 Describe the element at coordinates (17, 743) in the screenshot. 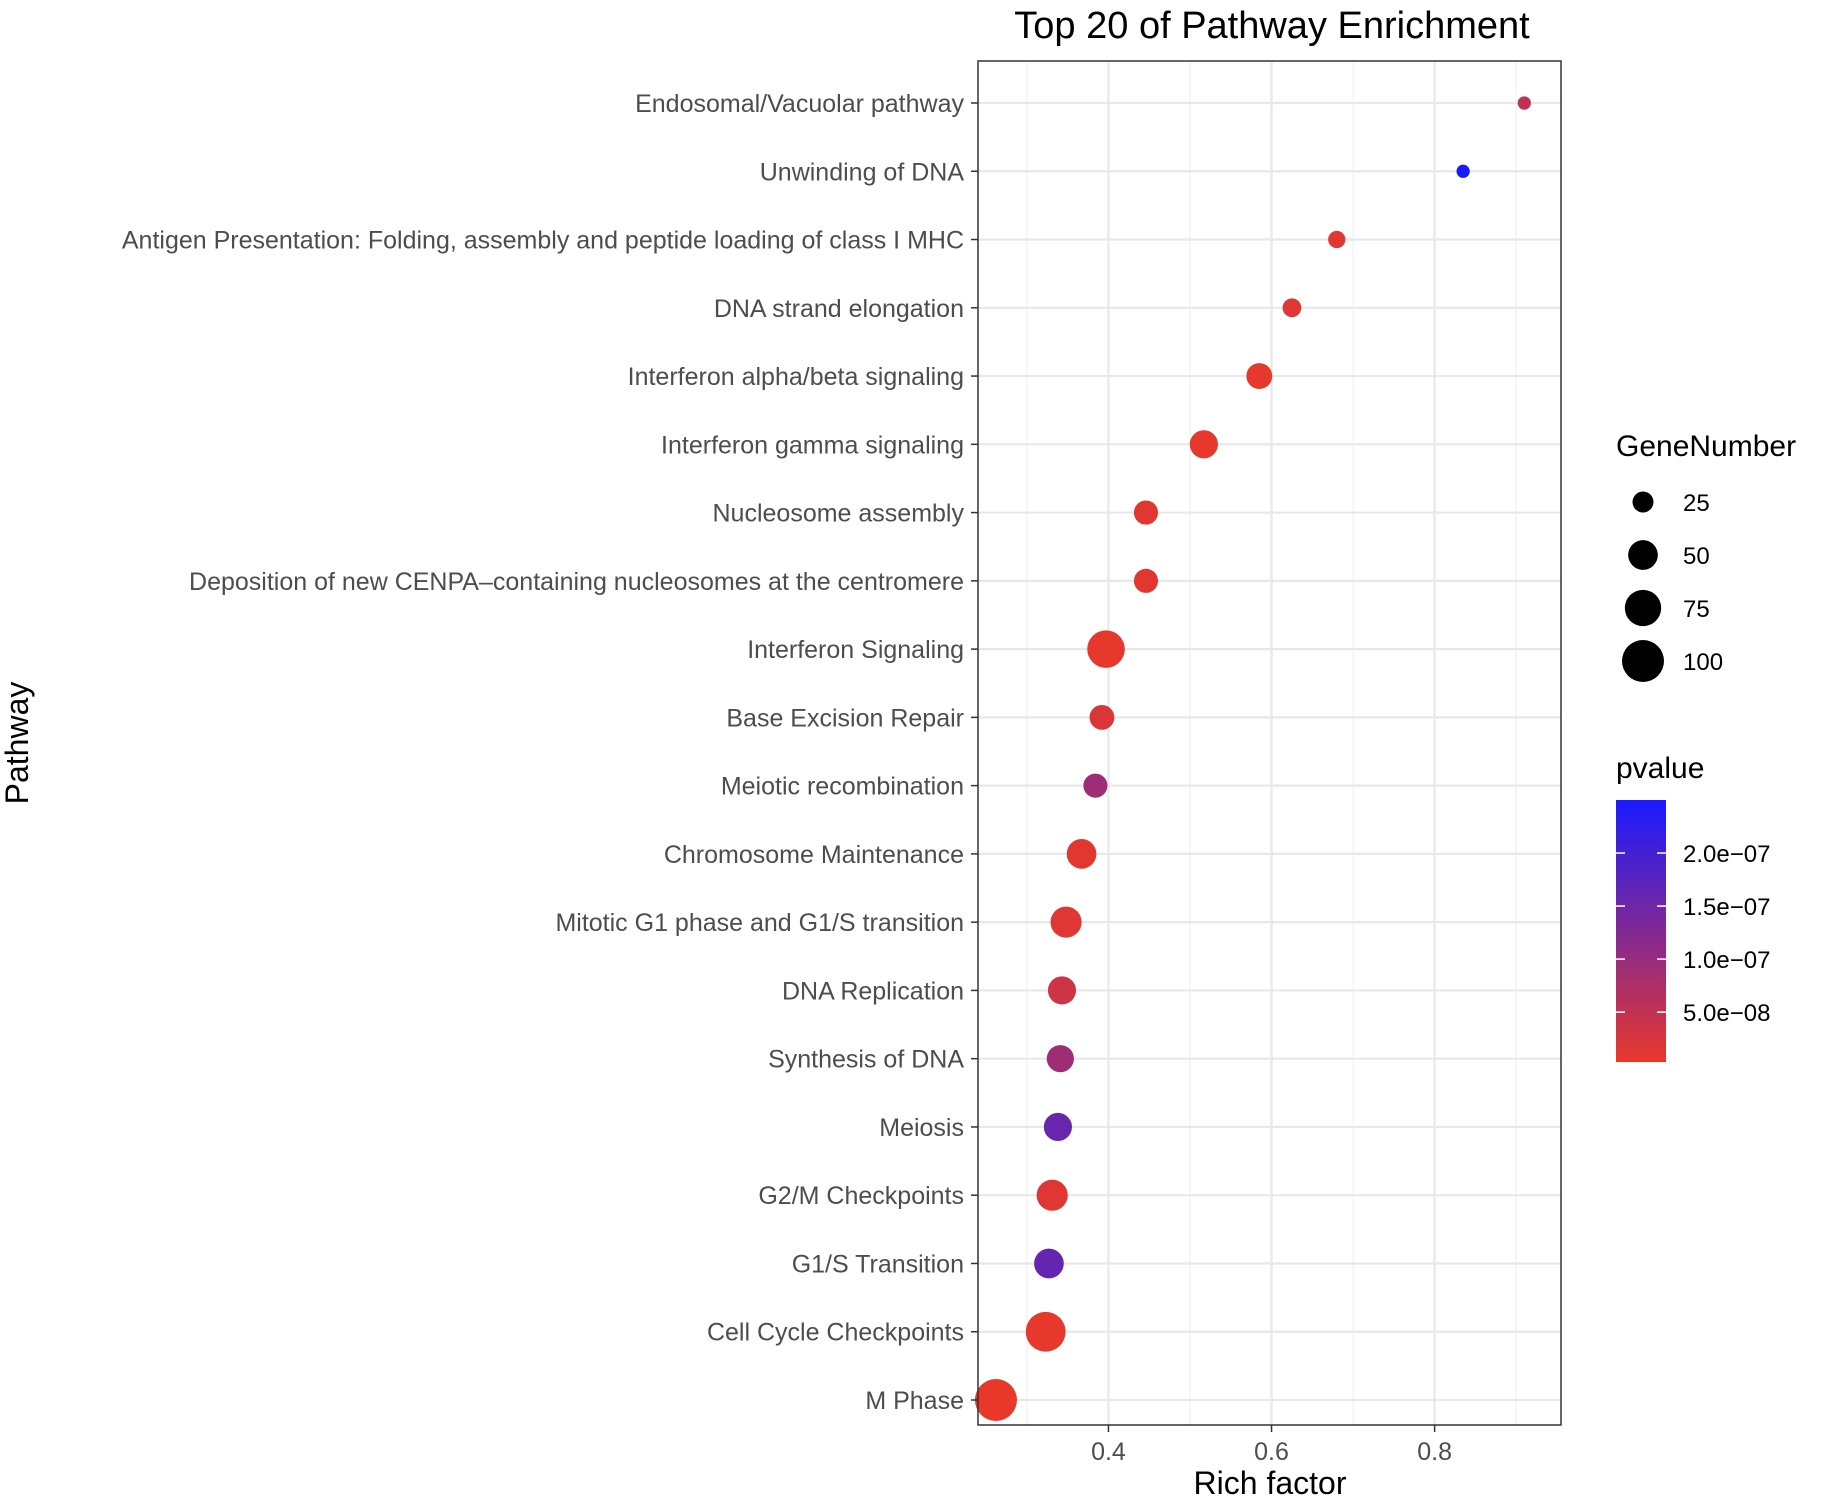

I see `y-axis-title: Pathway` at that location.